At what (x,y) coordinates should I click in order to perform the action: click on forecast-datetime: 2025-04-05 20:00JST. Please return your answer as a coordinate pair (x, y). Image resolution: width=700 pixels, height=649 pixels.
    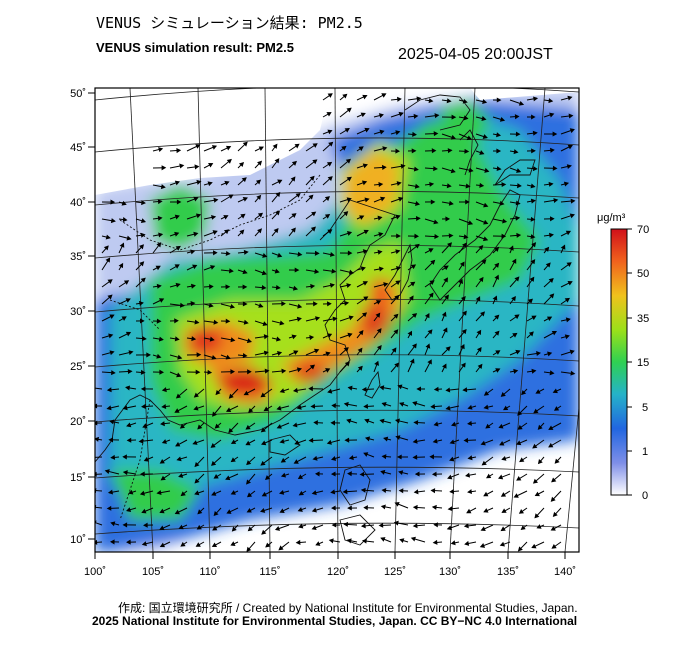
    Looking at the image, I should click on (475, 54).